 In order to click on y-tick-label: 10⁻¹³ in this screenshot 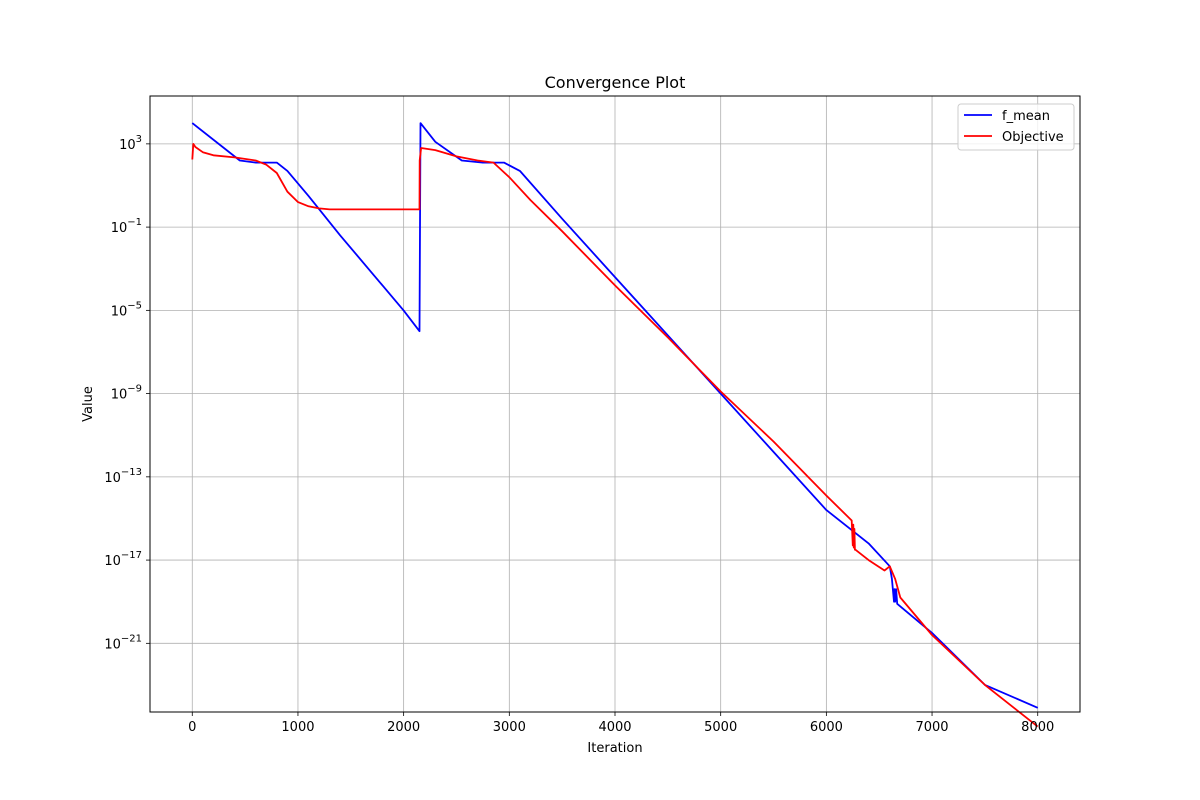, I will do `click(123, 476)`.